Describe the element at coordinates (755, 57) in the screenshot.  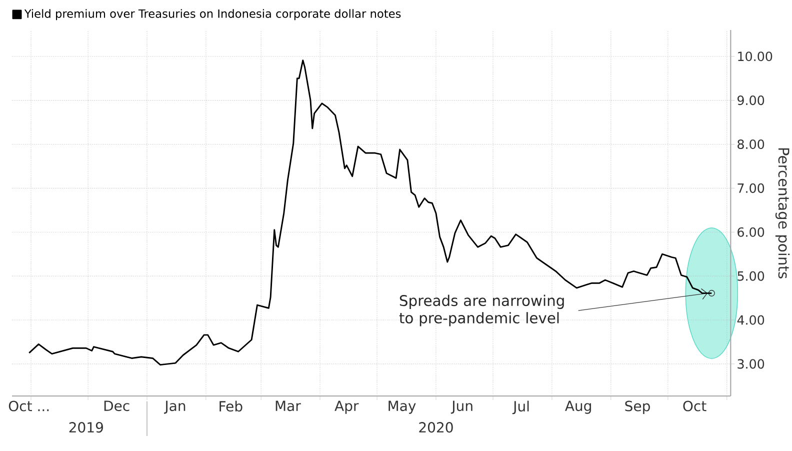
I see `y-tick-label: 10.00` at that location.